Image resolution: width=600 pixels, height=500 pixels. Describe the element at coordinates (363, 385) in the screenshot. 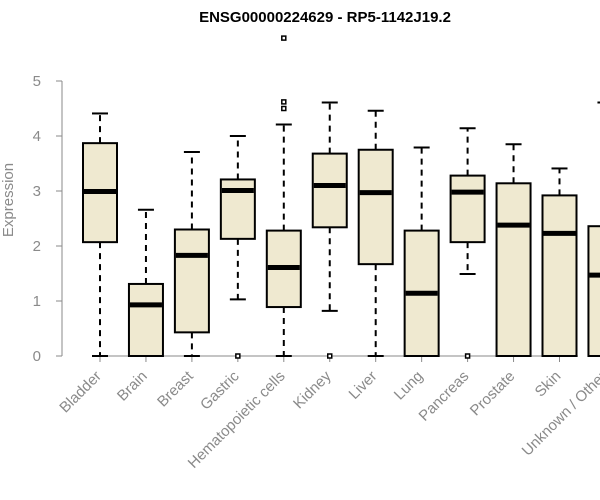

I see `x-tick-label: Liver` at that location.